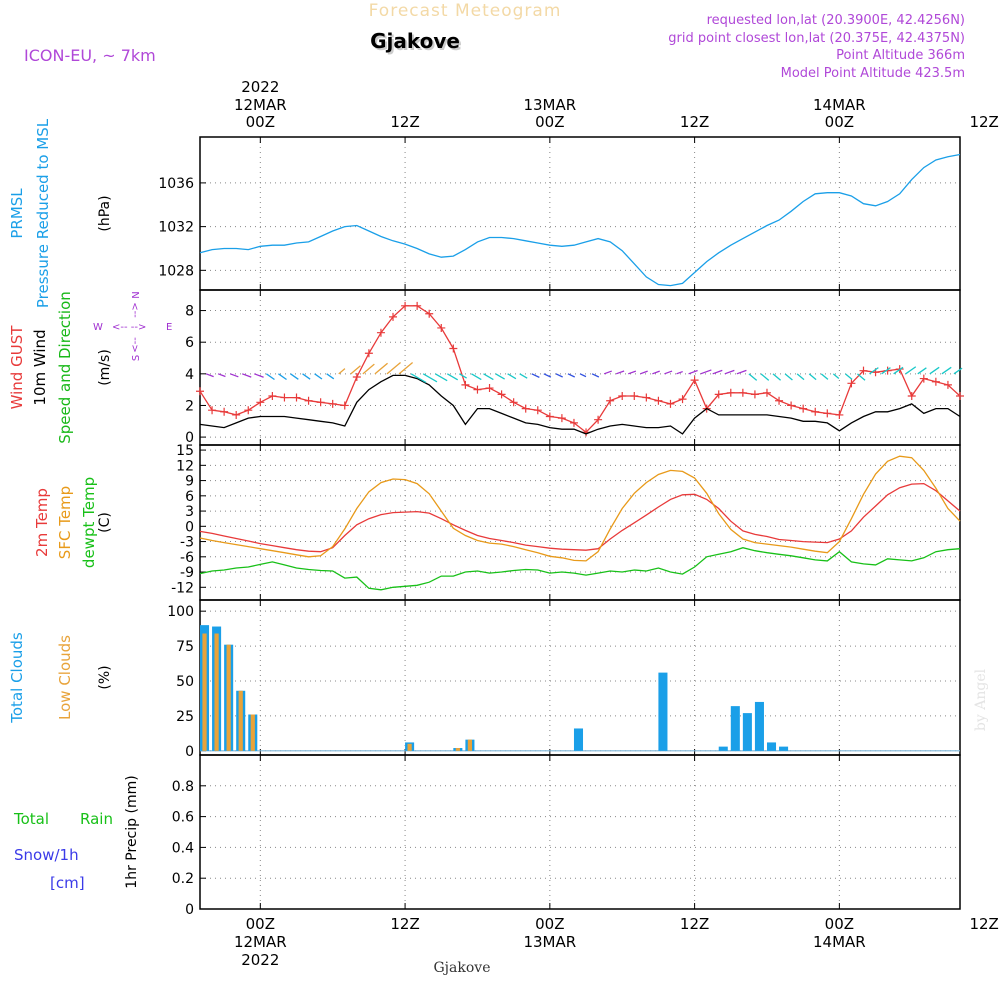  What do you see at coordinates (983, 924) in the screenshot?
I see `bottom-tick-label-5: 12Z` at bounding box center [983, 924].